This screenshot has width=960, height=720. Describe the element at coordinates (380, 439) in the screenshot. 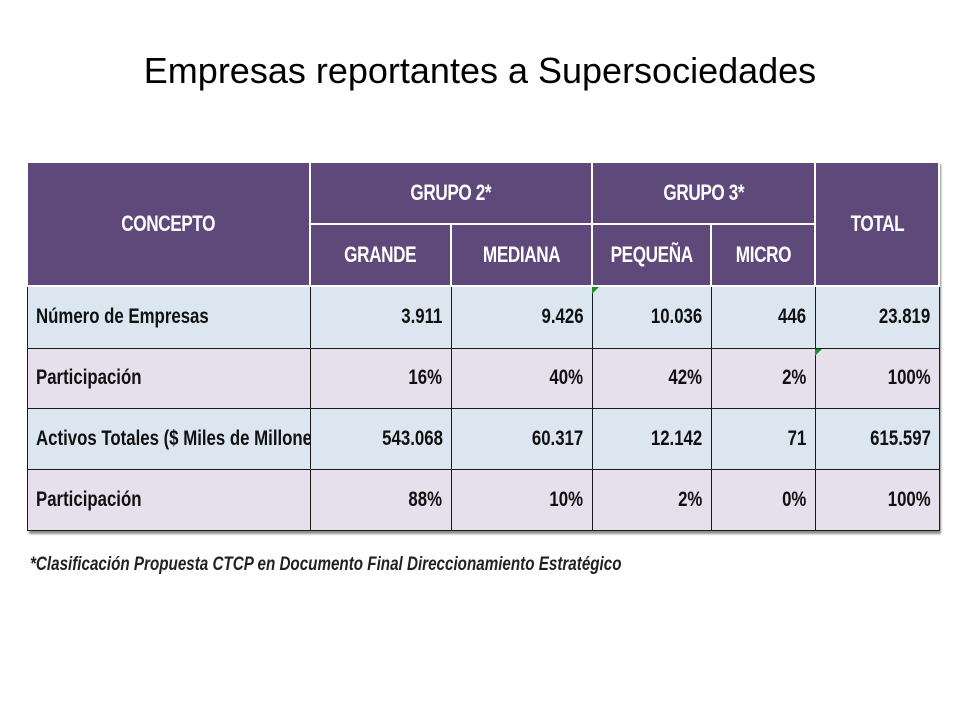

I see `cell-grande: 543.068` at that location.